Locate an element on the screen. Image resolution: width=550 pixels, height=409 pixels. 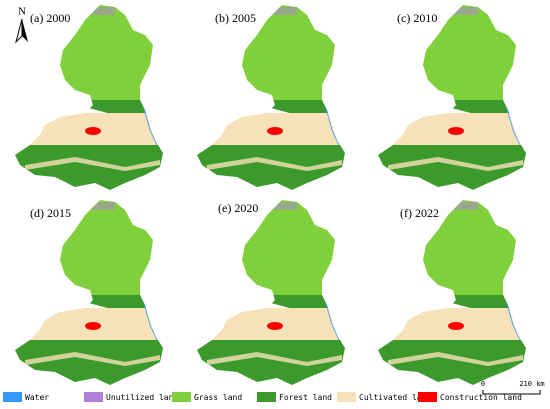
scale-bar: 0 210 km is located at coordinates (513, 387).